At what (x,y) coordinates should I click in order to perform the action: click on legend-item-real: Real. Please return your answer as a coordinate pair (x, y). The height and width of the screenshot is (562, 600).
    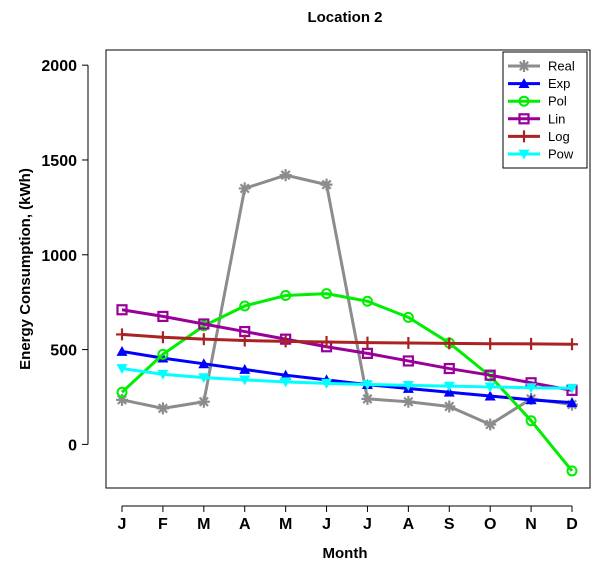
    Looking at the image, I should click on (541, 66).